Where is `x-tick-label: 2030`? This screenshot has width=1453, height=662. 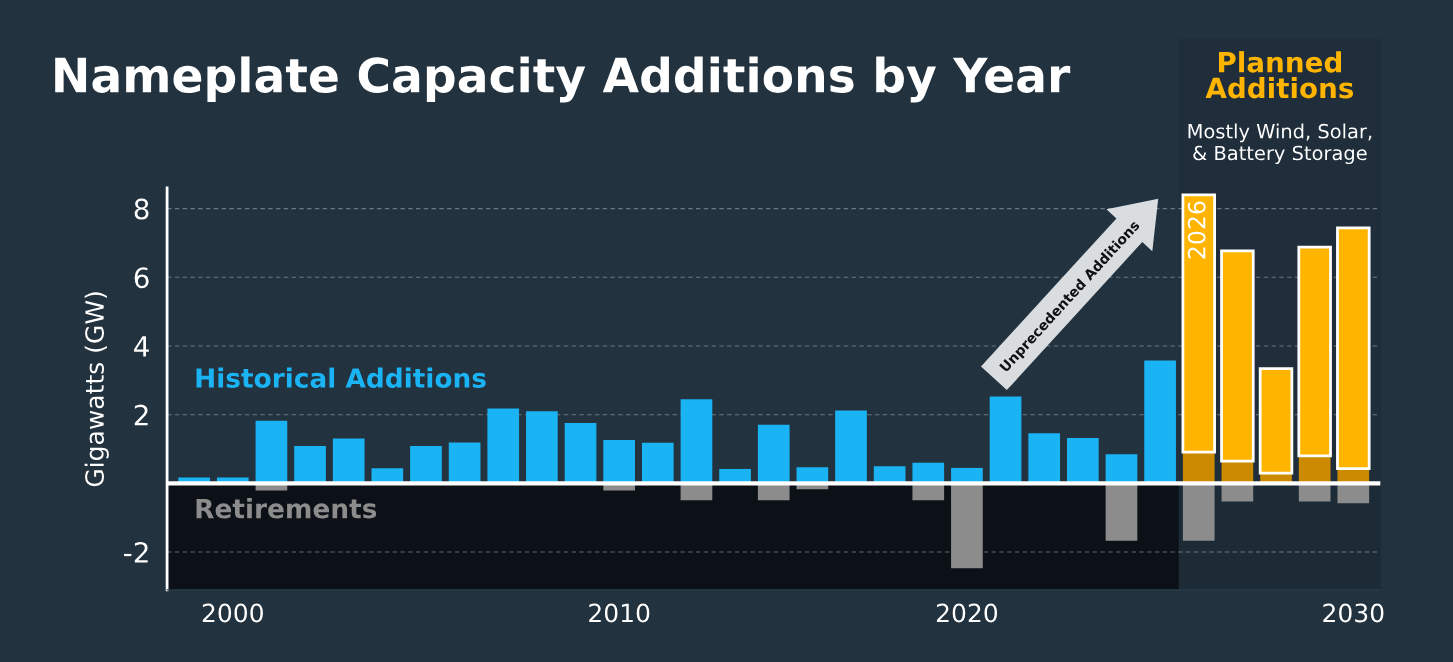 x-tick-label: 2030 is located at coordinates (1353, 613).